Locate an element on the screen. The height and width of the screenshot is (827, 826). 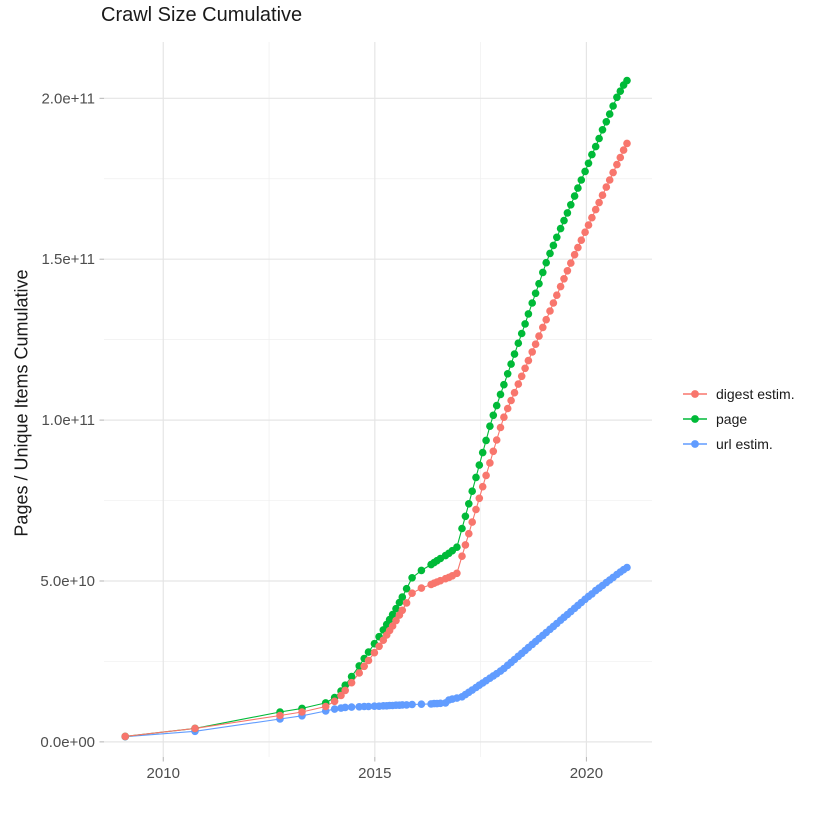
legend-item-label: page is located at coordinates (732, 418).